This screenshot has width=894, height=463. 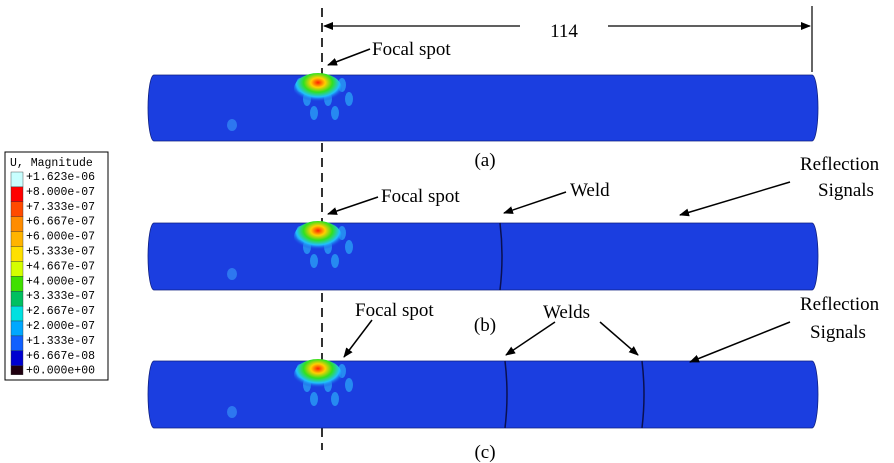 What do you see at coordinates (484, 452) in the screenshot?
I see `panel-label: (c)` at bounding box center [484, 452].